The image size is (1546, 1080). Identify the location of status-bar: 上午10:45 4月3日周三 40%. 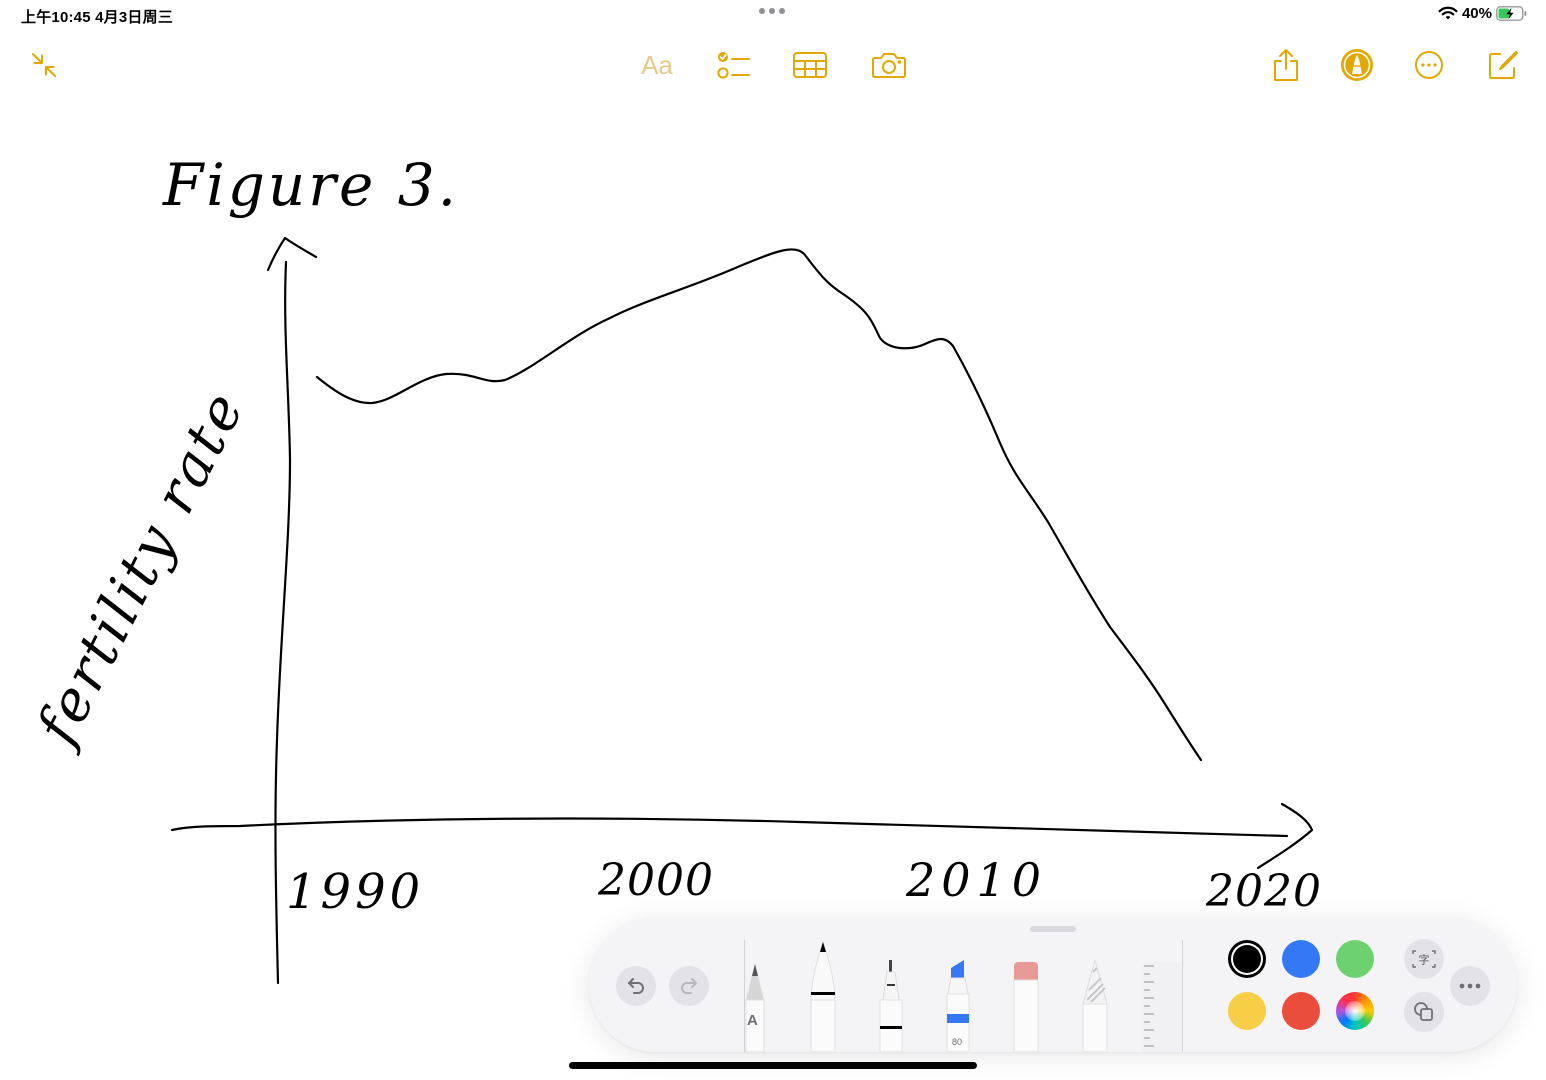
(773, 16).